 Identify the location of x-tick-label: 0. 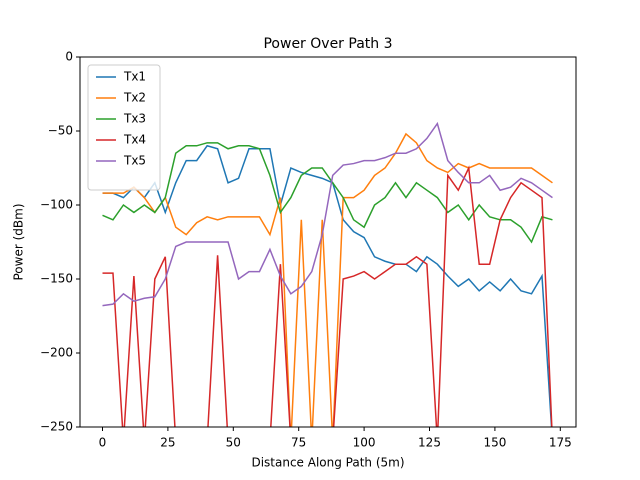
(103, 443).